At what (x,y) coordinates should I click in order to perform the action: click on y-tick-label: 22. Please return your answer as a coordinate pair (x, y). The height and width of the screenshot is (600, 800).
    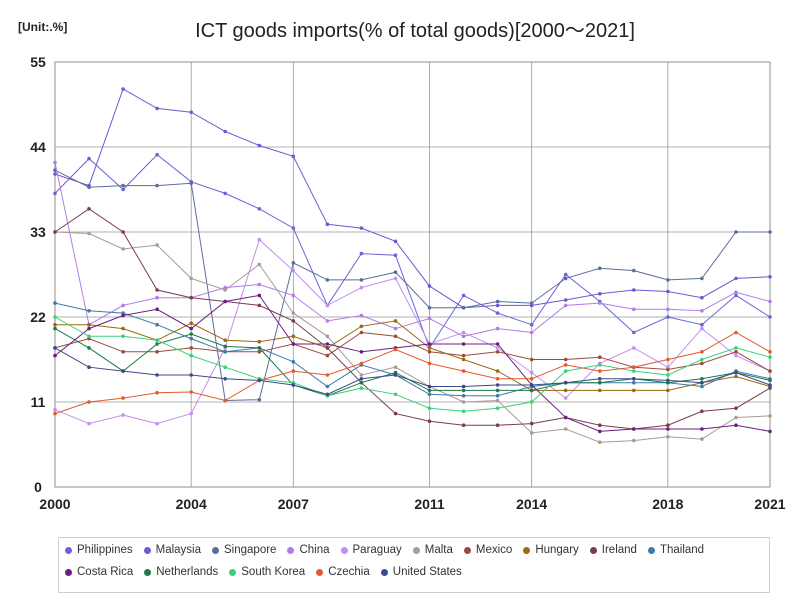
    Looking at the image, I should click on (38, 317).